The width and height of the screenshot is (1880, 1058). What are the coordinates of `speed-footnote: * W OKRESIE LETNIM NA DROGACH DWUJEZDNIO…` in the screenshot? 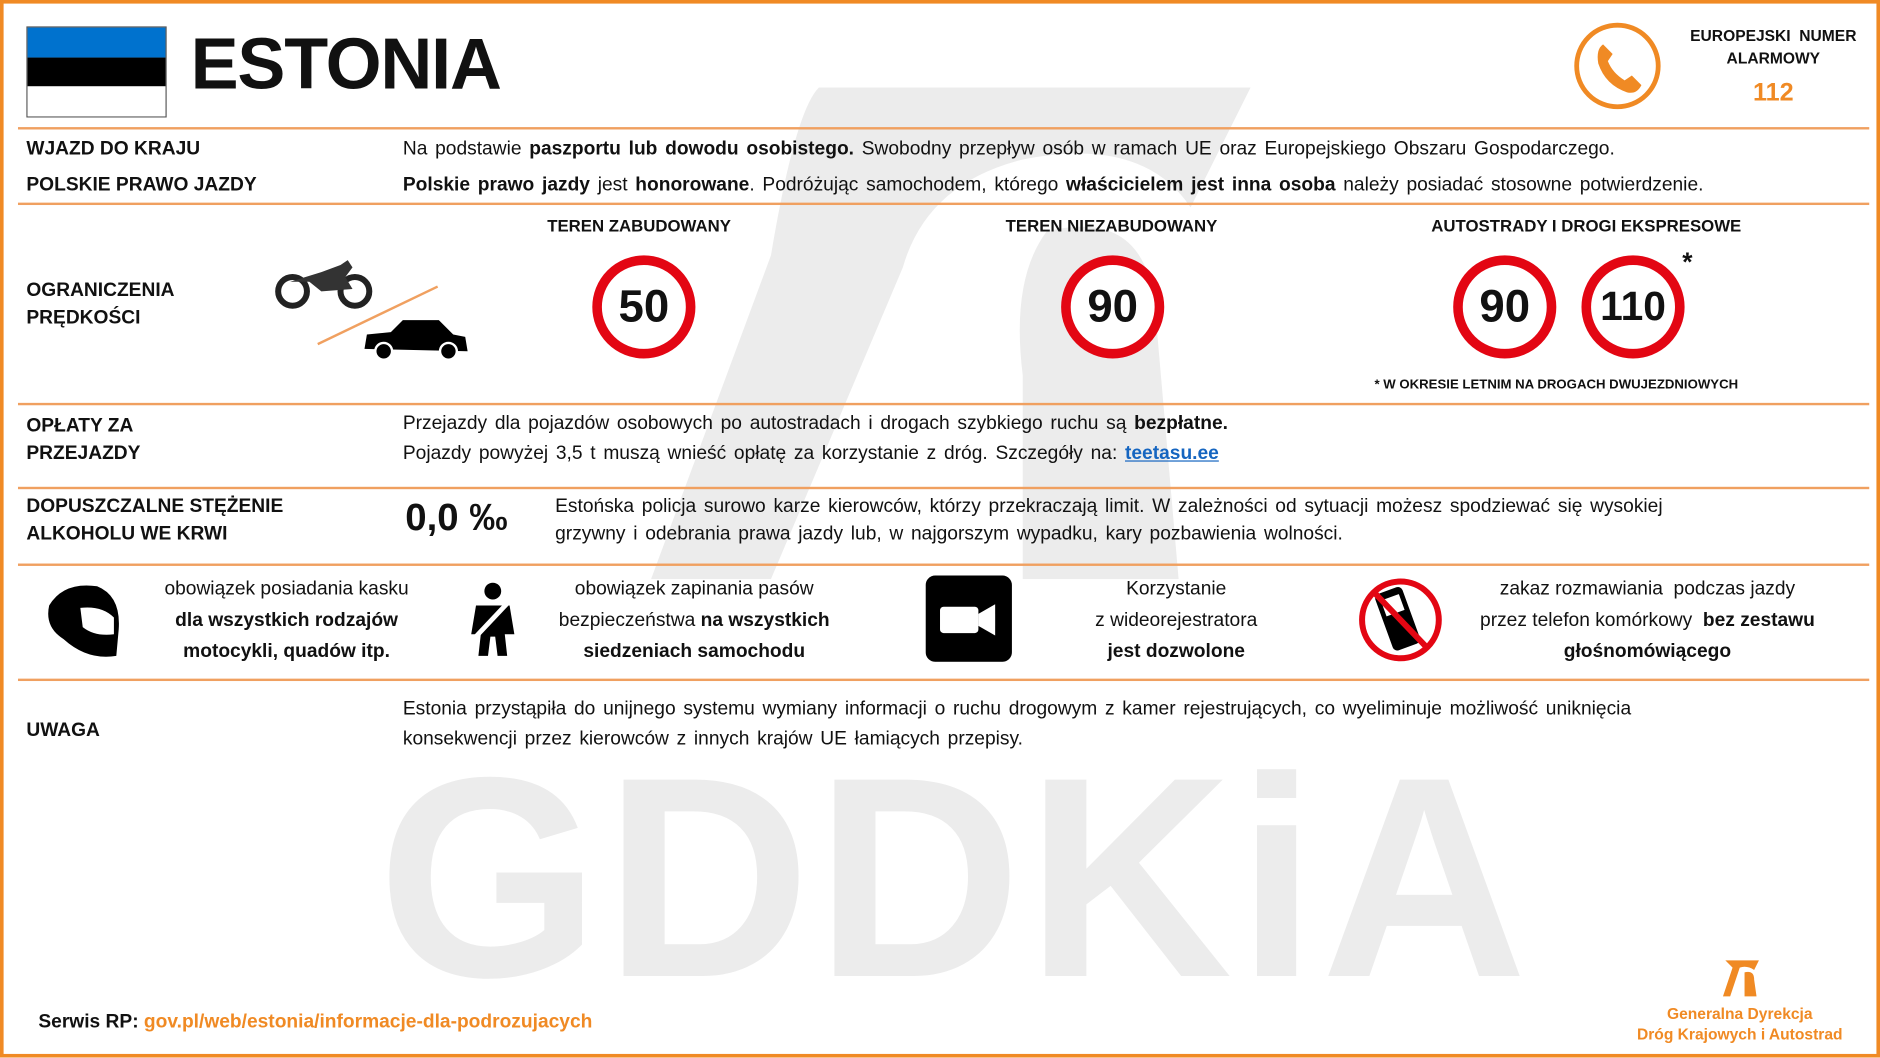 It's located at (1556, 385).